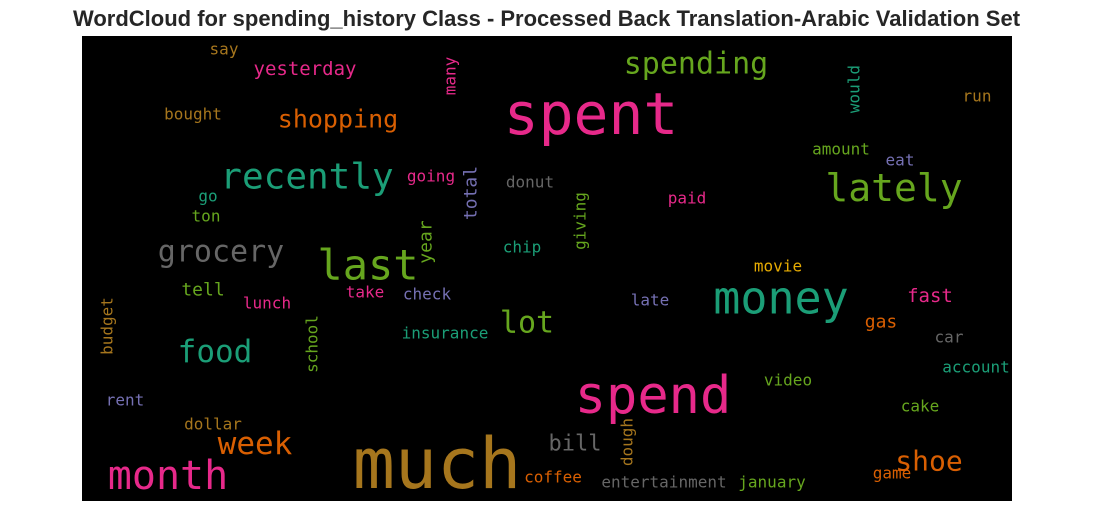  Describe the element at coordinates (206, 216) in the screenshot. I see `word-ton: ton` at that location.